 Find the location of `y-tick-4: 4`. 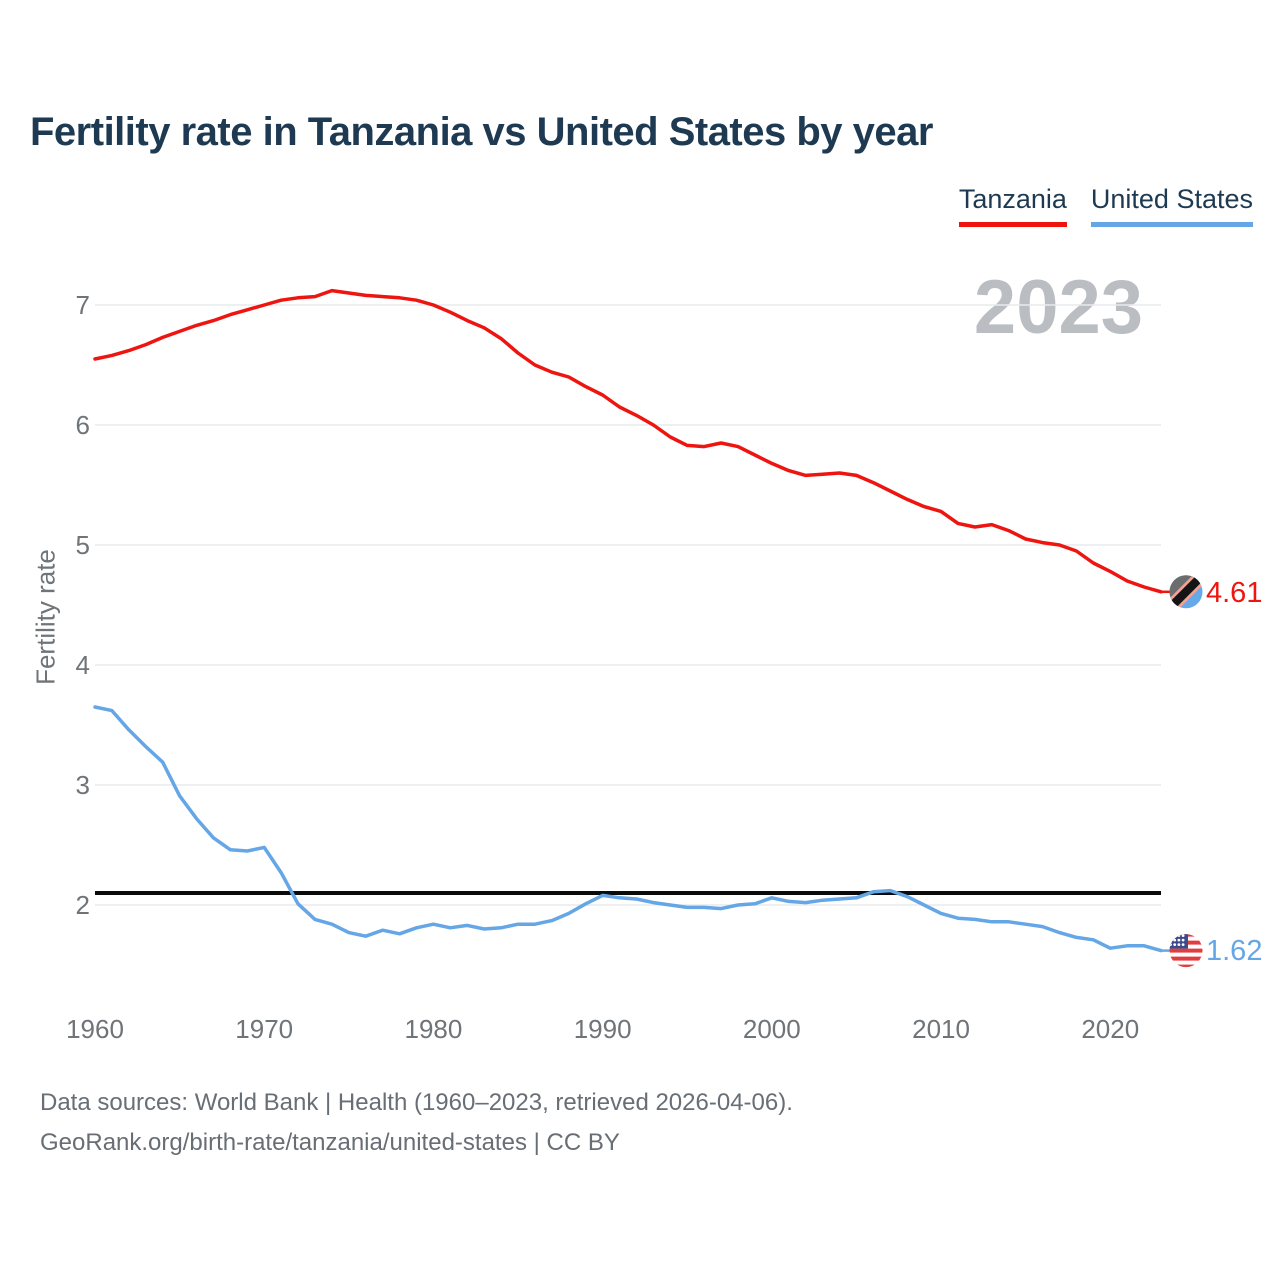

y-tick-4: 4 is located at coordinates (83, 665).